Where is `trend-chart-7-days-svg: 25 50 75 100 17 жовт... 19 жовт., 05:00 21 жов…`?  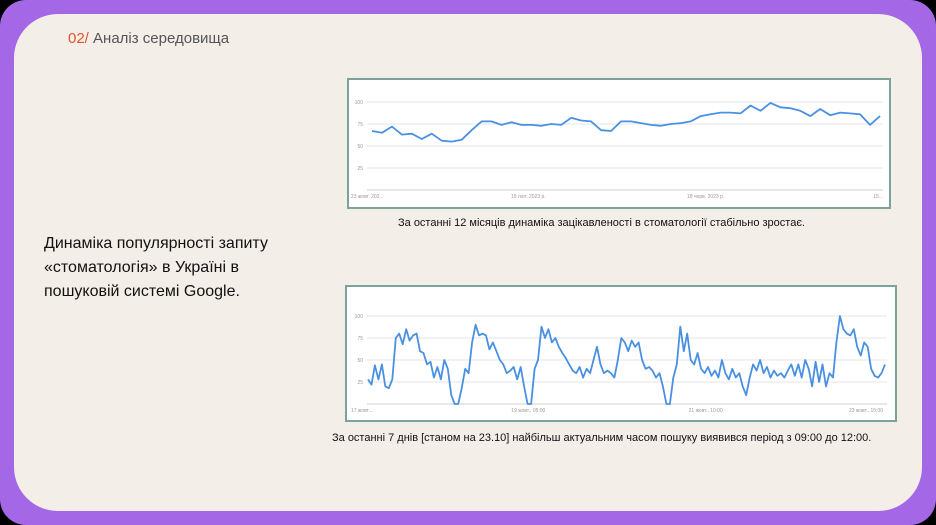
trend-chart-7-days-svg: 25 50 75 100 17 жовт... 19 жовт., 05:00 21 жов… is located at coordinates (619, 364).